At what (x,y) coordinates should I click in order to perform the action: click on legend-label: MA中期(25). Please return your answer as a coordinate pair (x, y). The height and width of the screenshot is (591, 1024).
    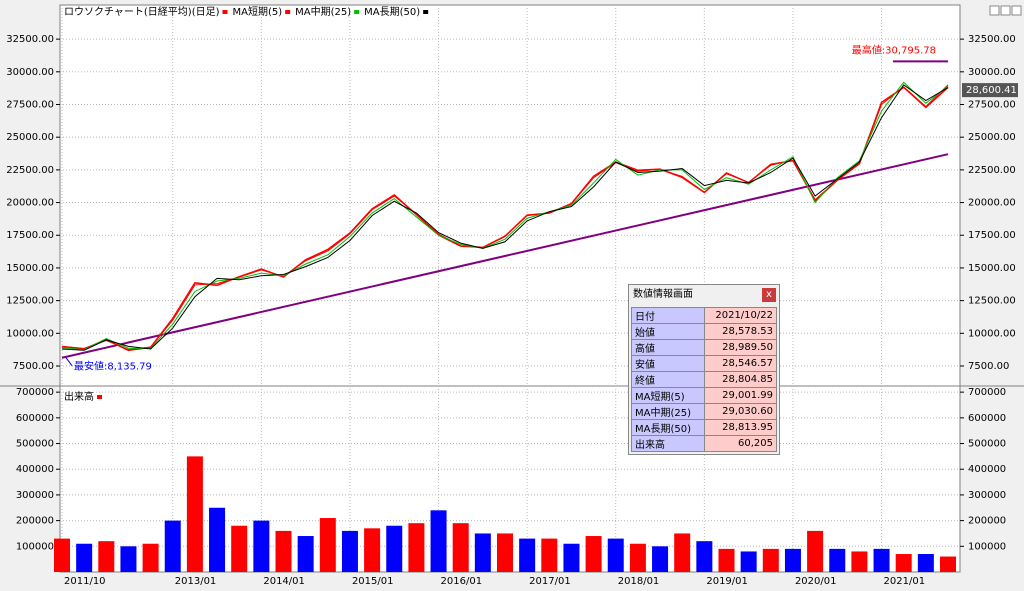
    Looking at the image, I should click on (323, 11).